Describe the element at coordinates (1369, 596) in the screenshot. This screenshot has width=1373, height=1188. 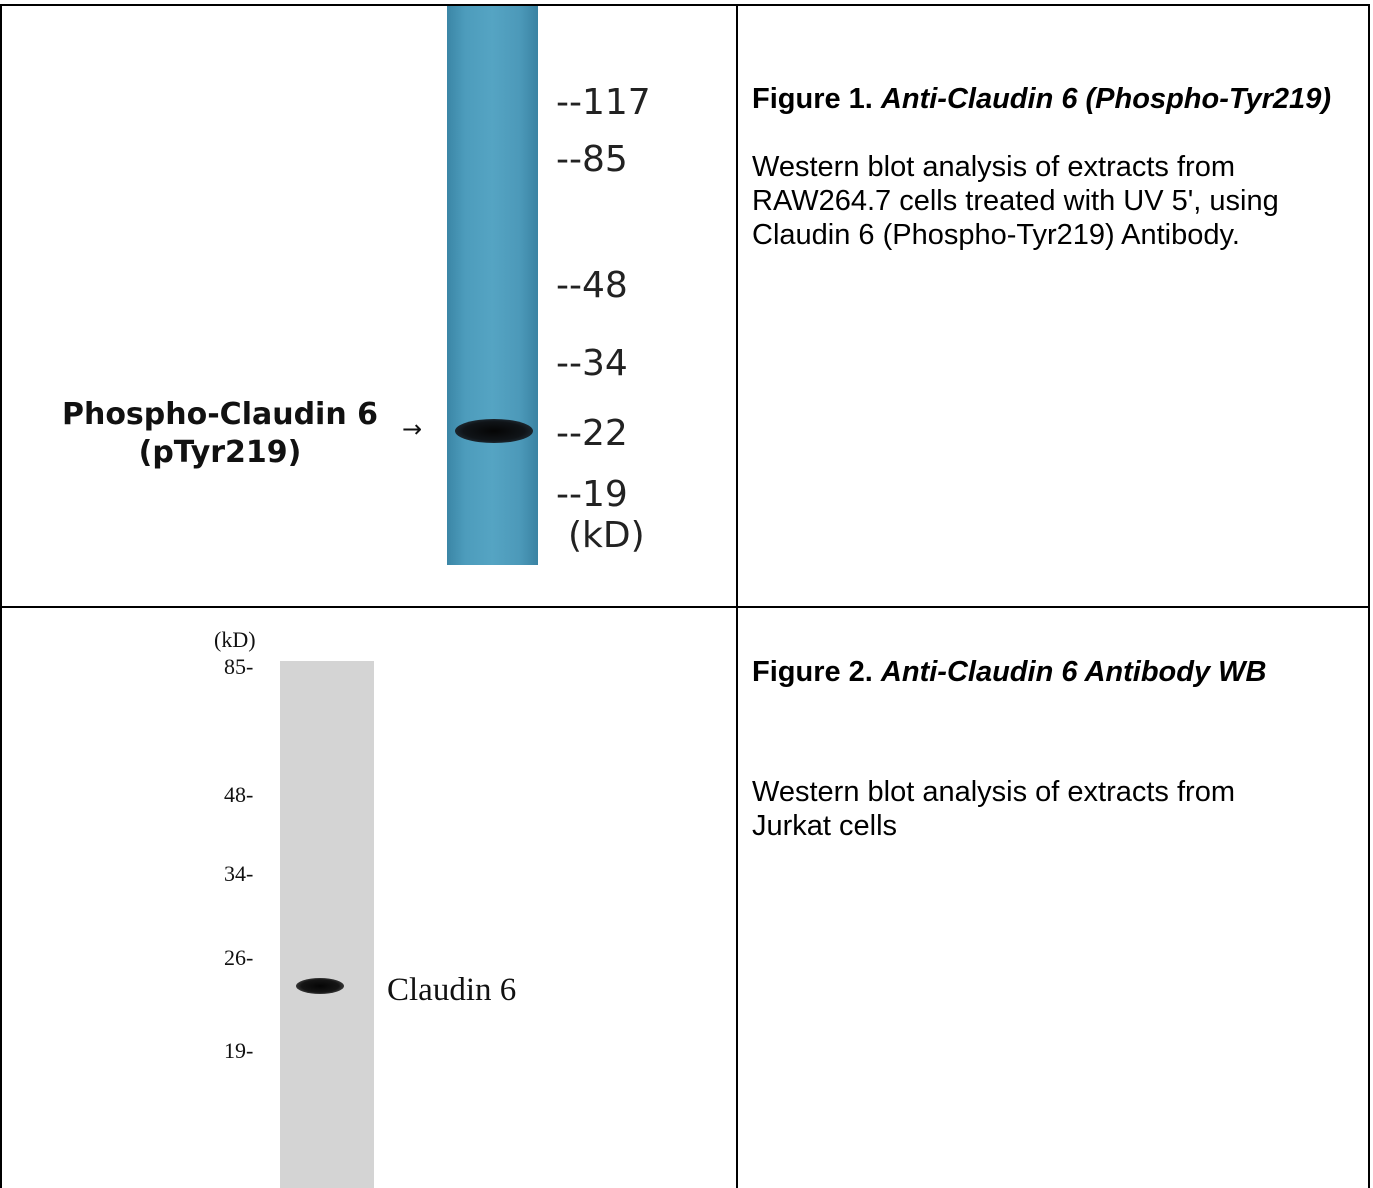
I see `table-border-right` at that location.